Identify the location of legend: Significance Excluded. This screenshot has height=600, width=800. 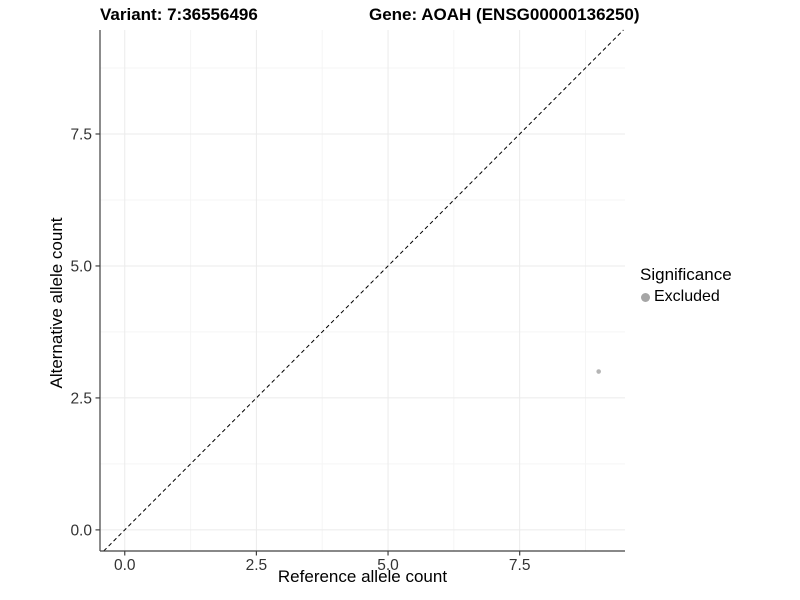
(685, 285).